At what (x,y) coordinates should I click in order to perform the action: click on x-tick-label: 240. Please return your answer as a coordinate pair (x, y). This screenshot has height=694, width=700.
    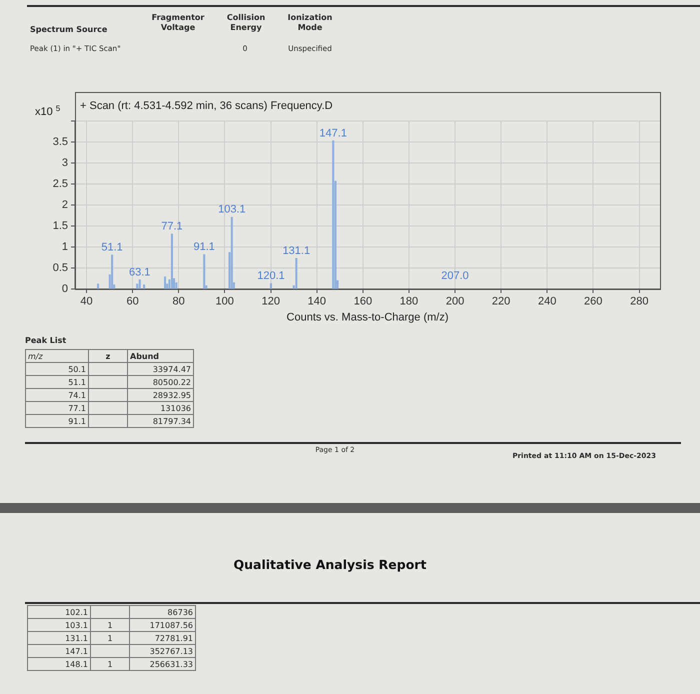
    Looking at the image, I should click on (547, 302).